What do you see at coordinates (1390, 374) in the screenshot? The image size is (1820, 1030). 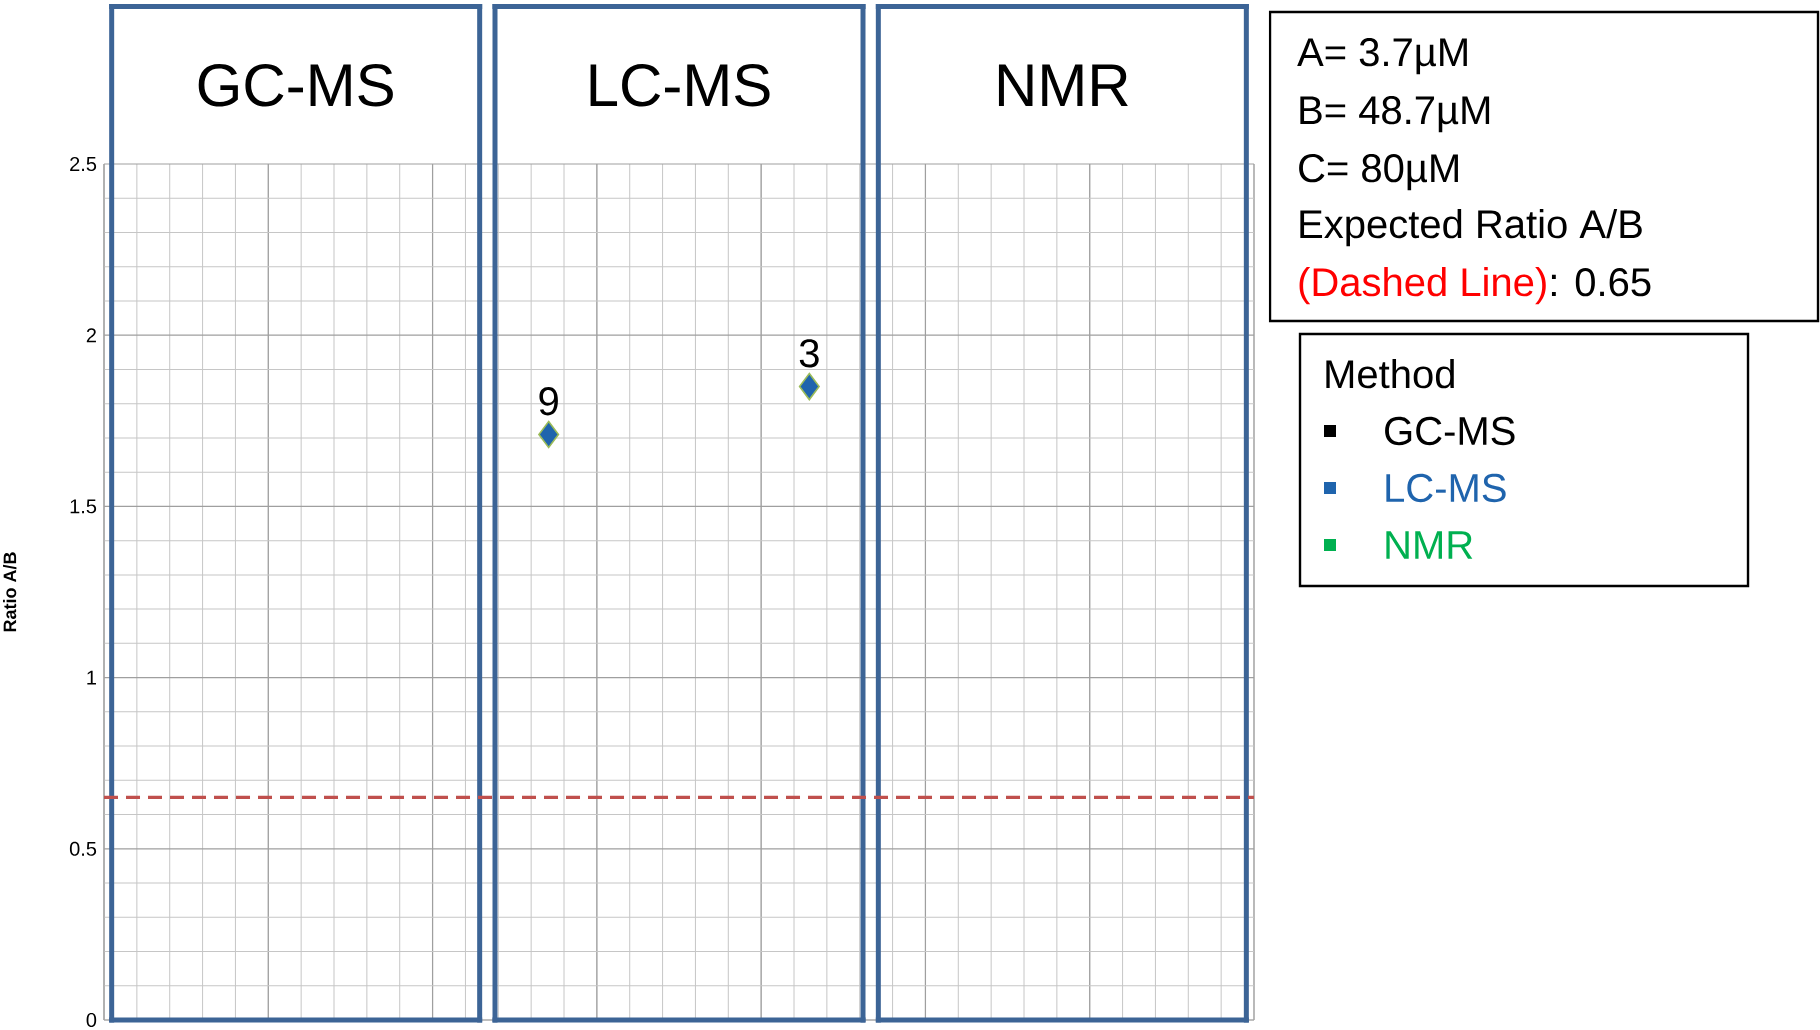 I see `legend-title: Method` at bounding box center [1390, 374].